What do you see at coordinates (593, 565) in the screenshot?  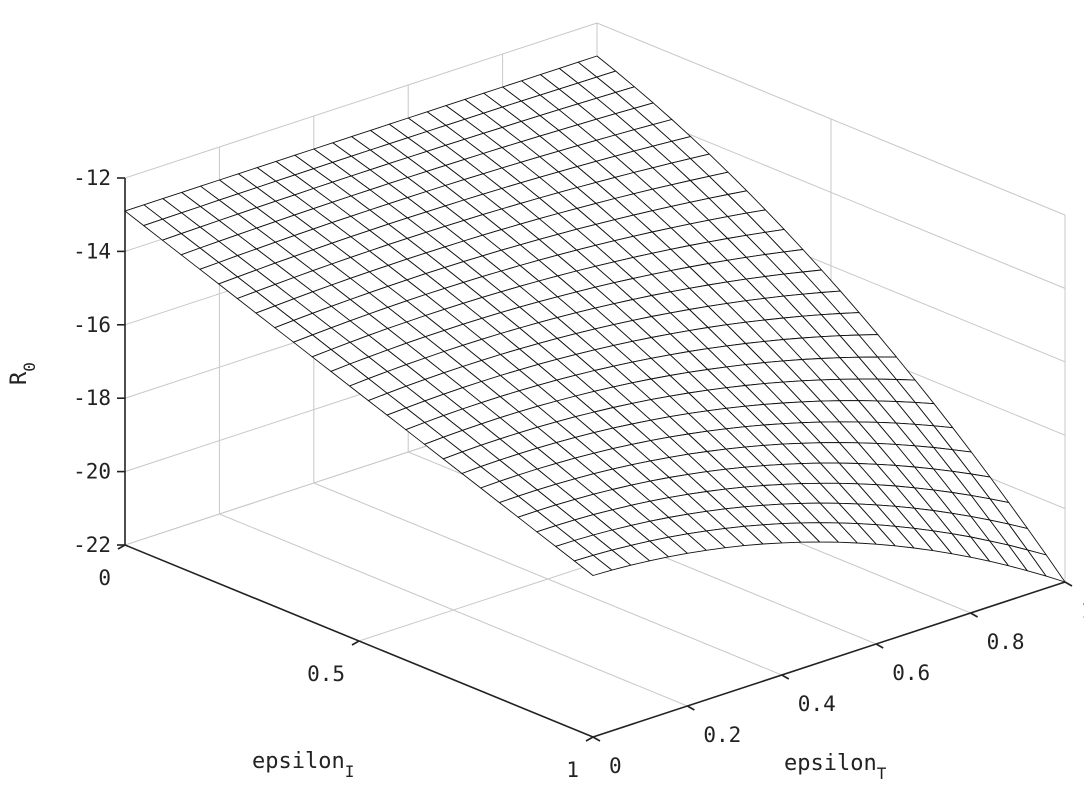 I see `mesh-cell` at bounding box center [593, 565].